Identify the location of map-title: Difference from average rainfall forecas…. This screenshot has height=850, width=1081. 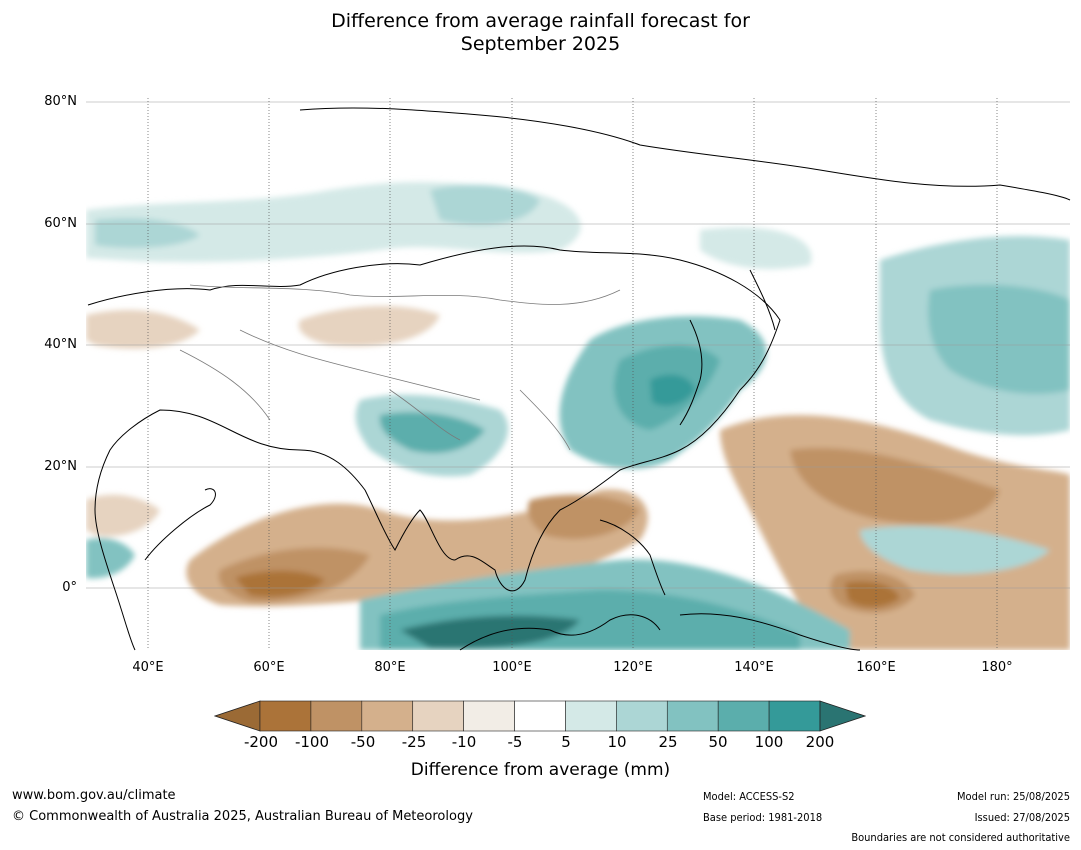
(540, 33).